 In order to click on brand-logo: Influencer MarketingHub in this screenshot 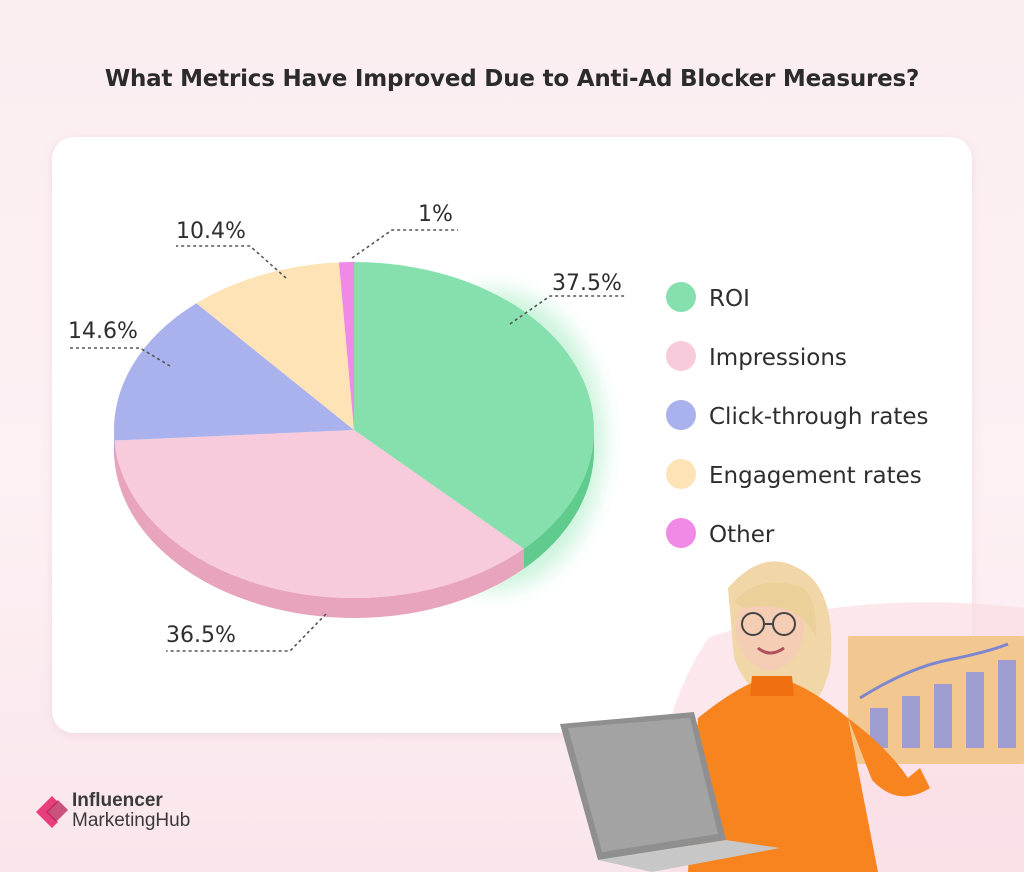, I will do `click(136, 813)`.